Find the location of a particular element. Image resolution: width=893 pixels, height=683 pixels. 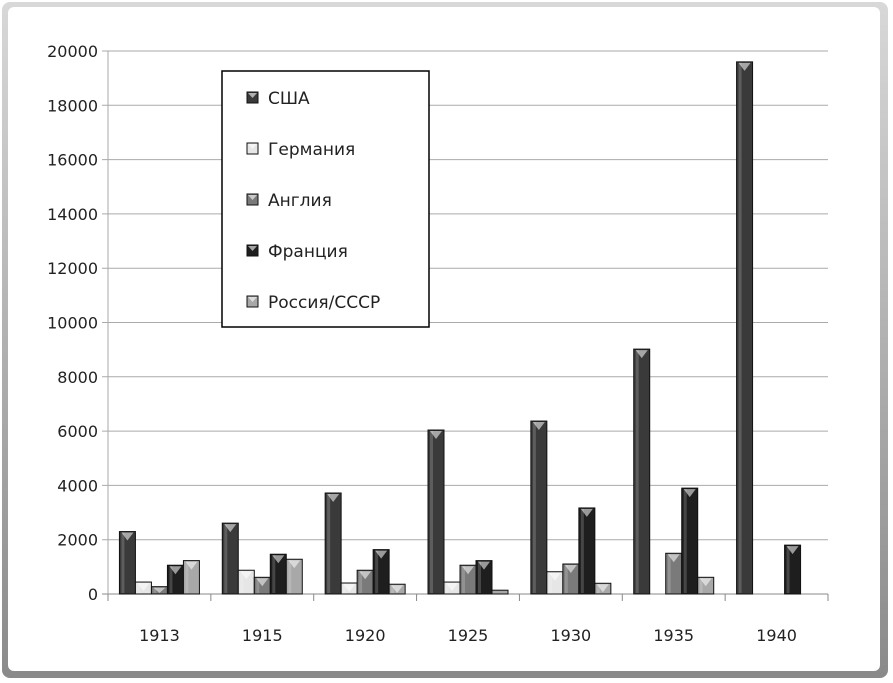

legend-item: Россия/СССР is located at coordinates (313, 303).